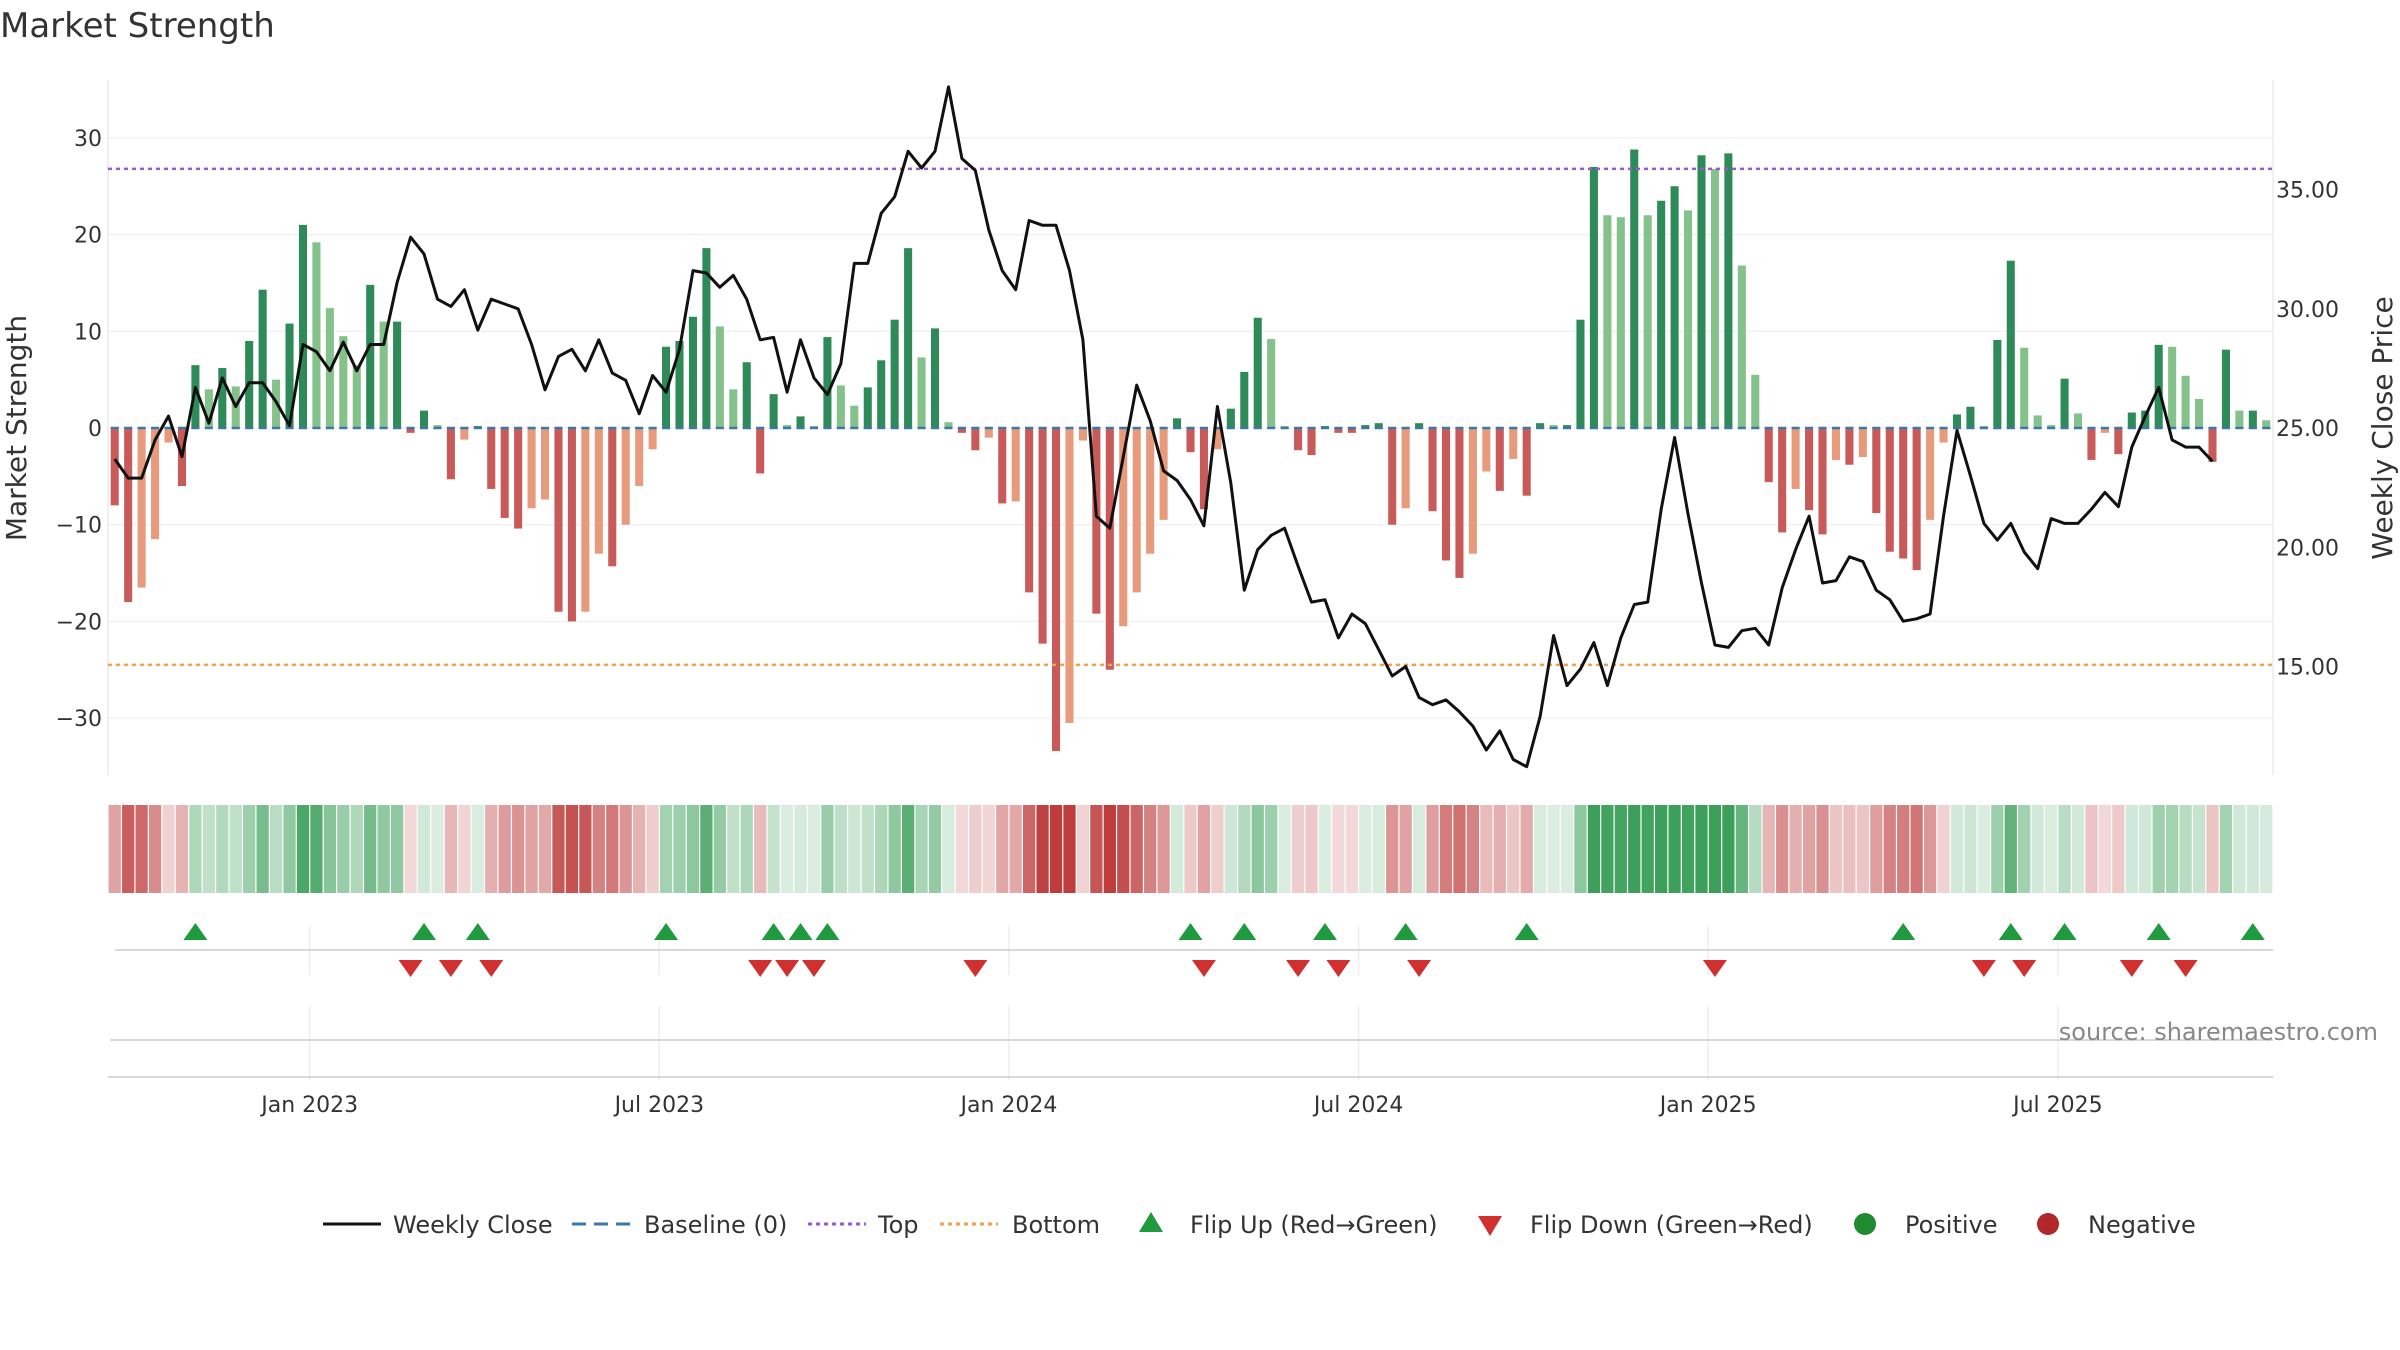  What do you see at coordinates (79, 719) in the screenshot?
I see `y-tick-label: −30` at bounding box center [79, 719].